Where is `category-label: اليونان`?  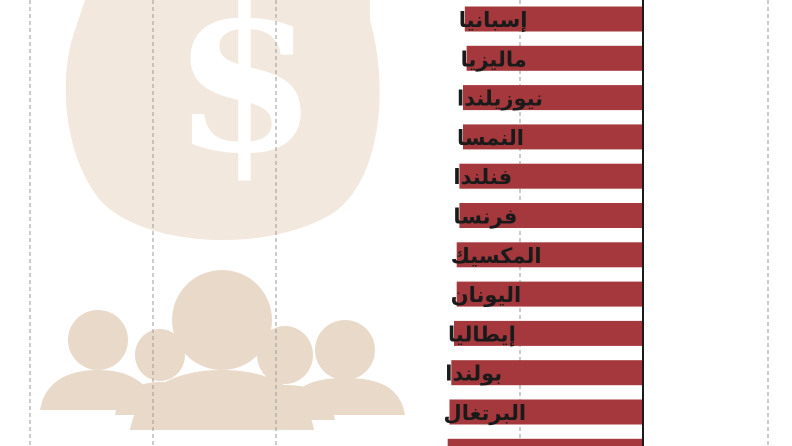
category-label: اليونان is located at coordinates (486, 295).